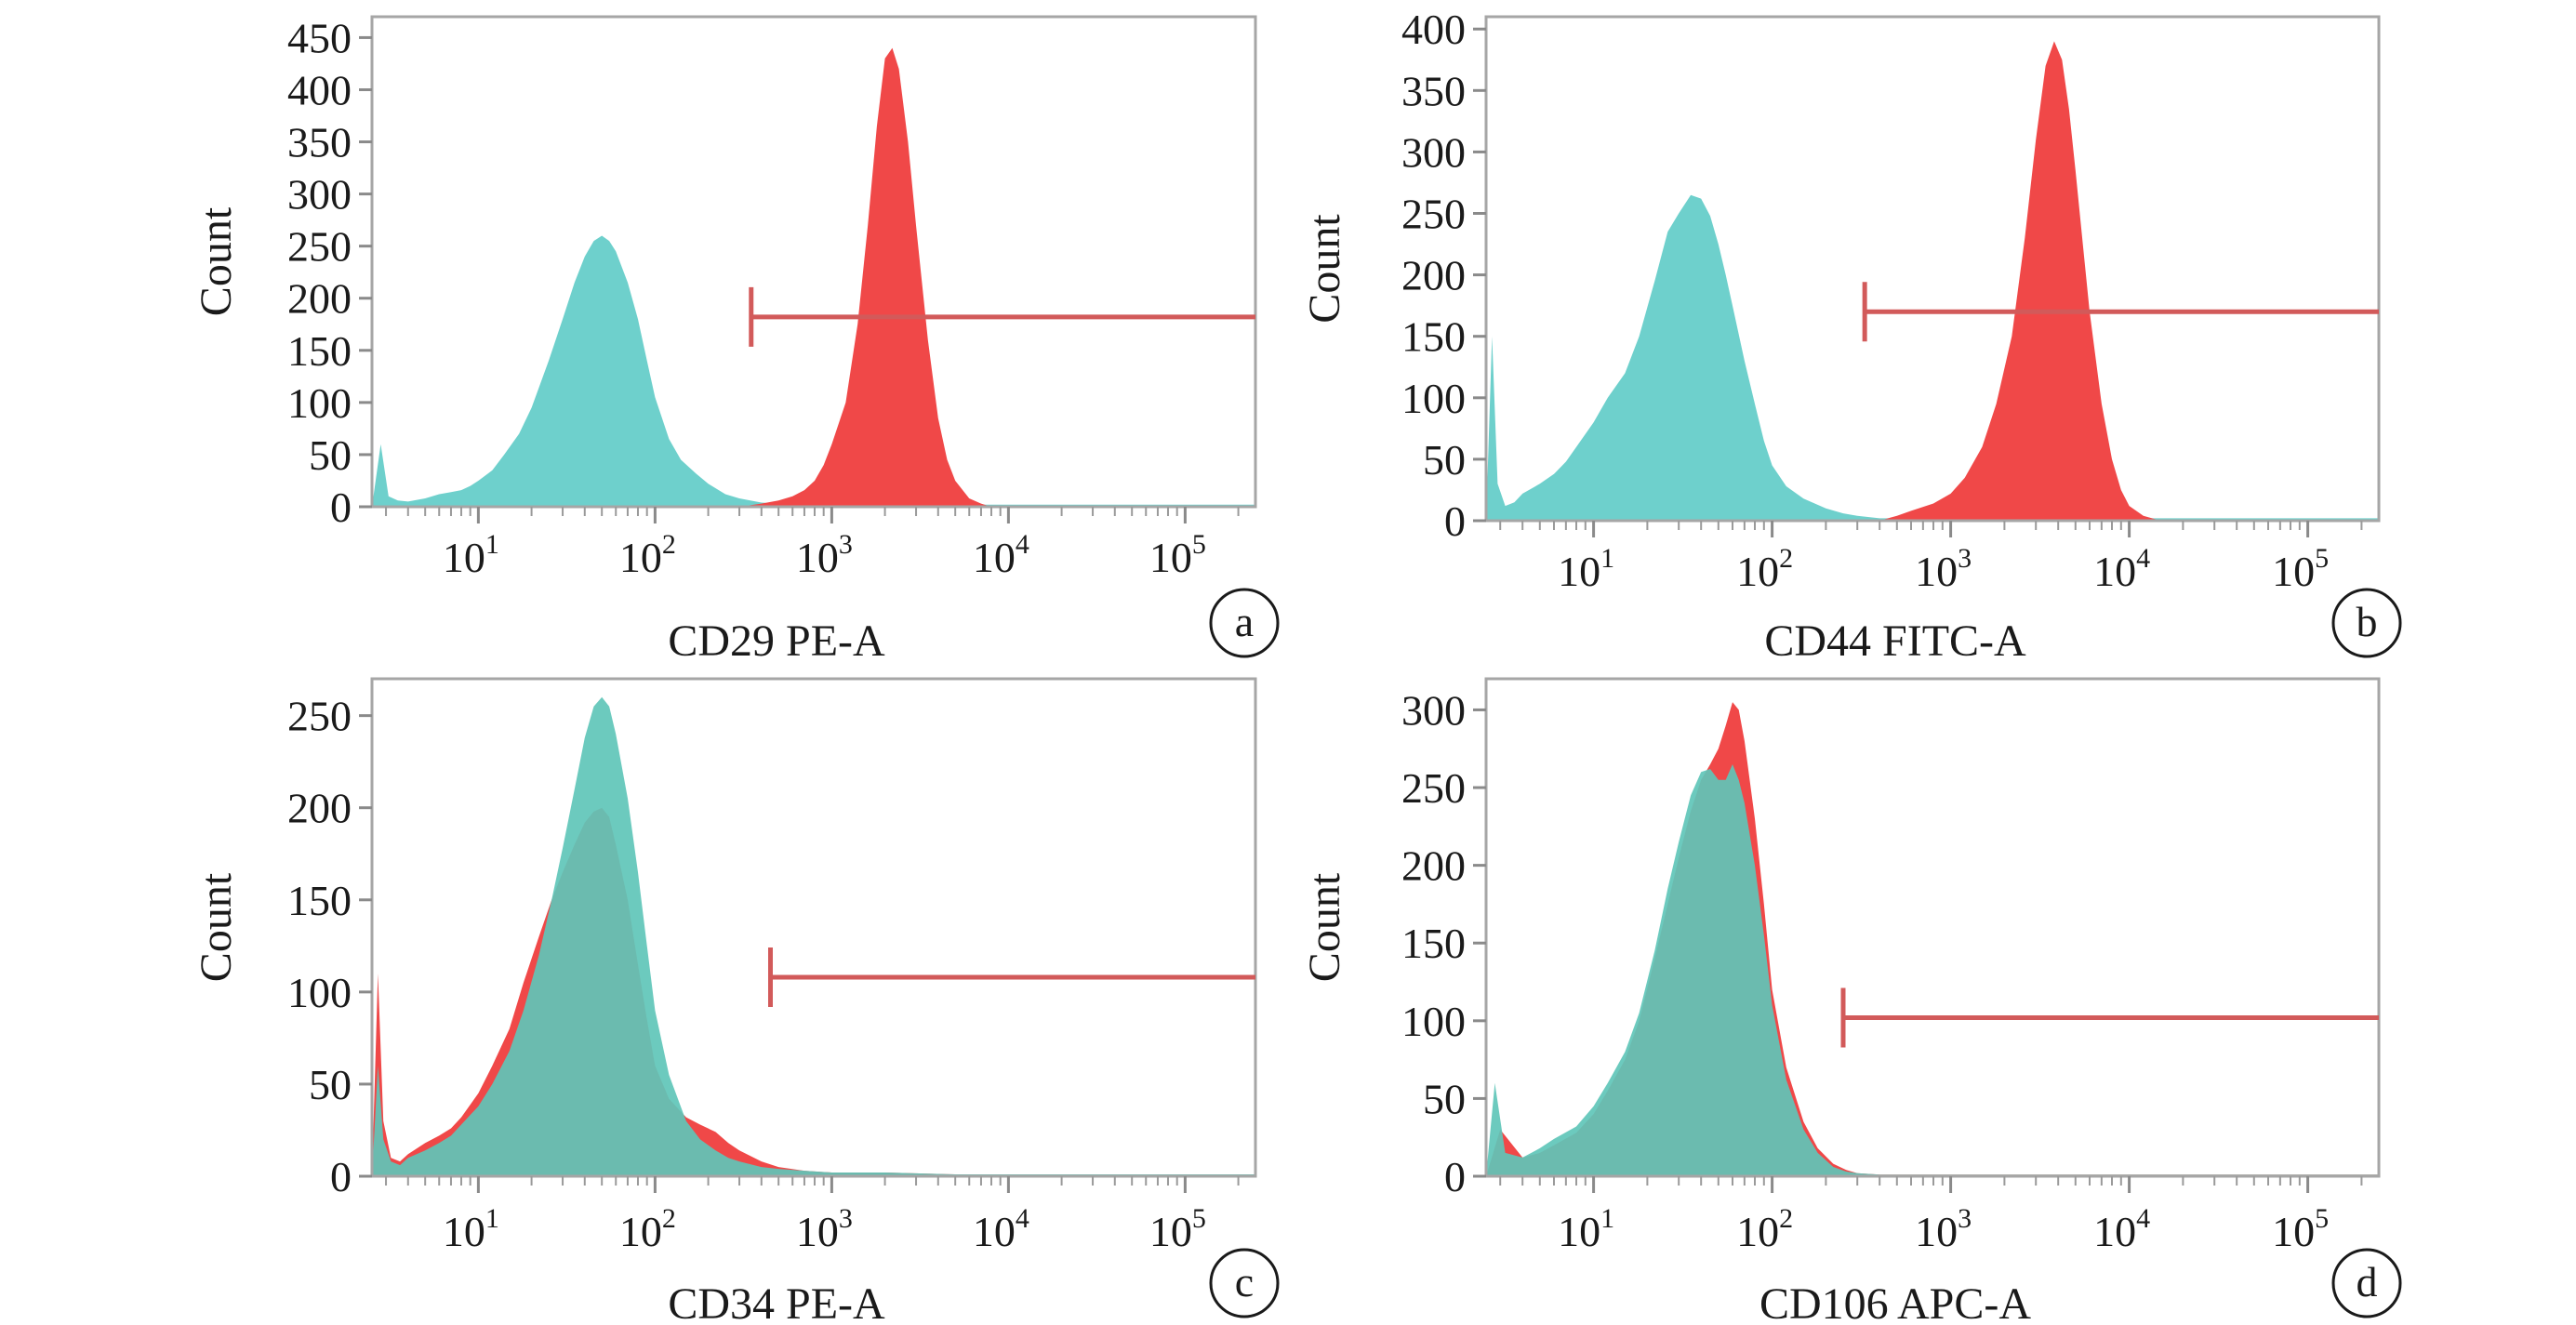  I want to click on panel-label: c, so click(1244, 1281).